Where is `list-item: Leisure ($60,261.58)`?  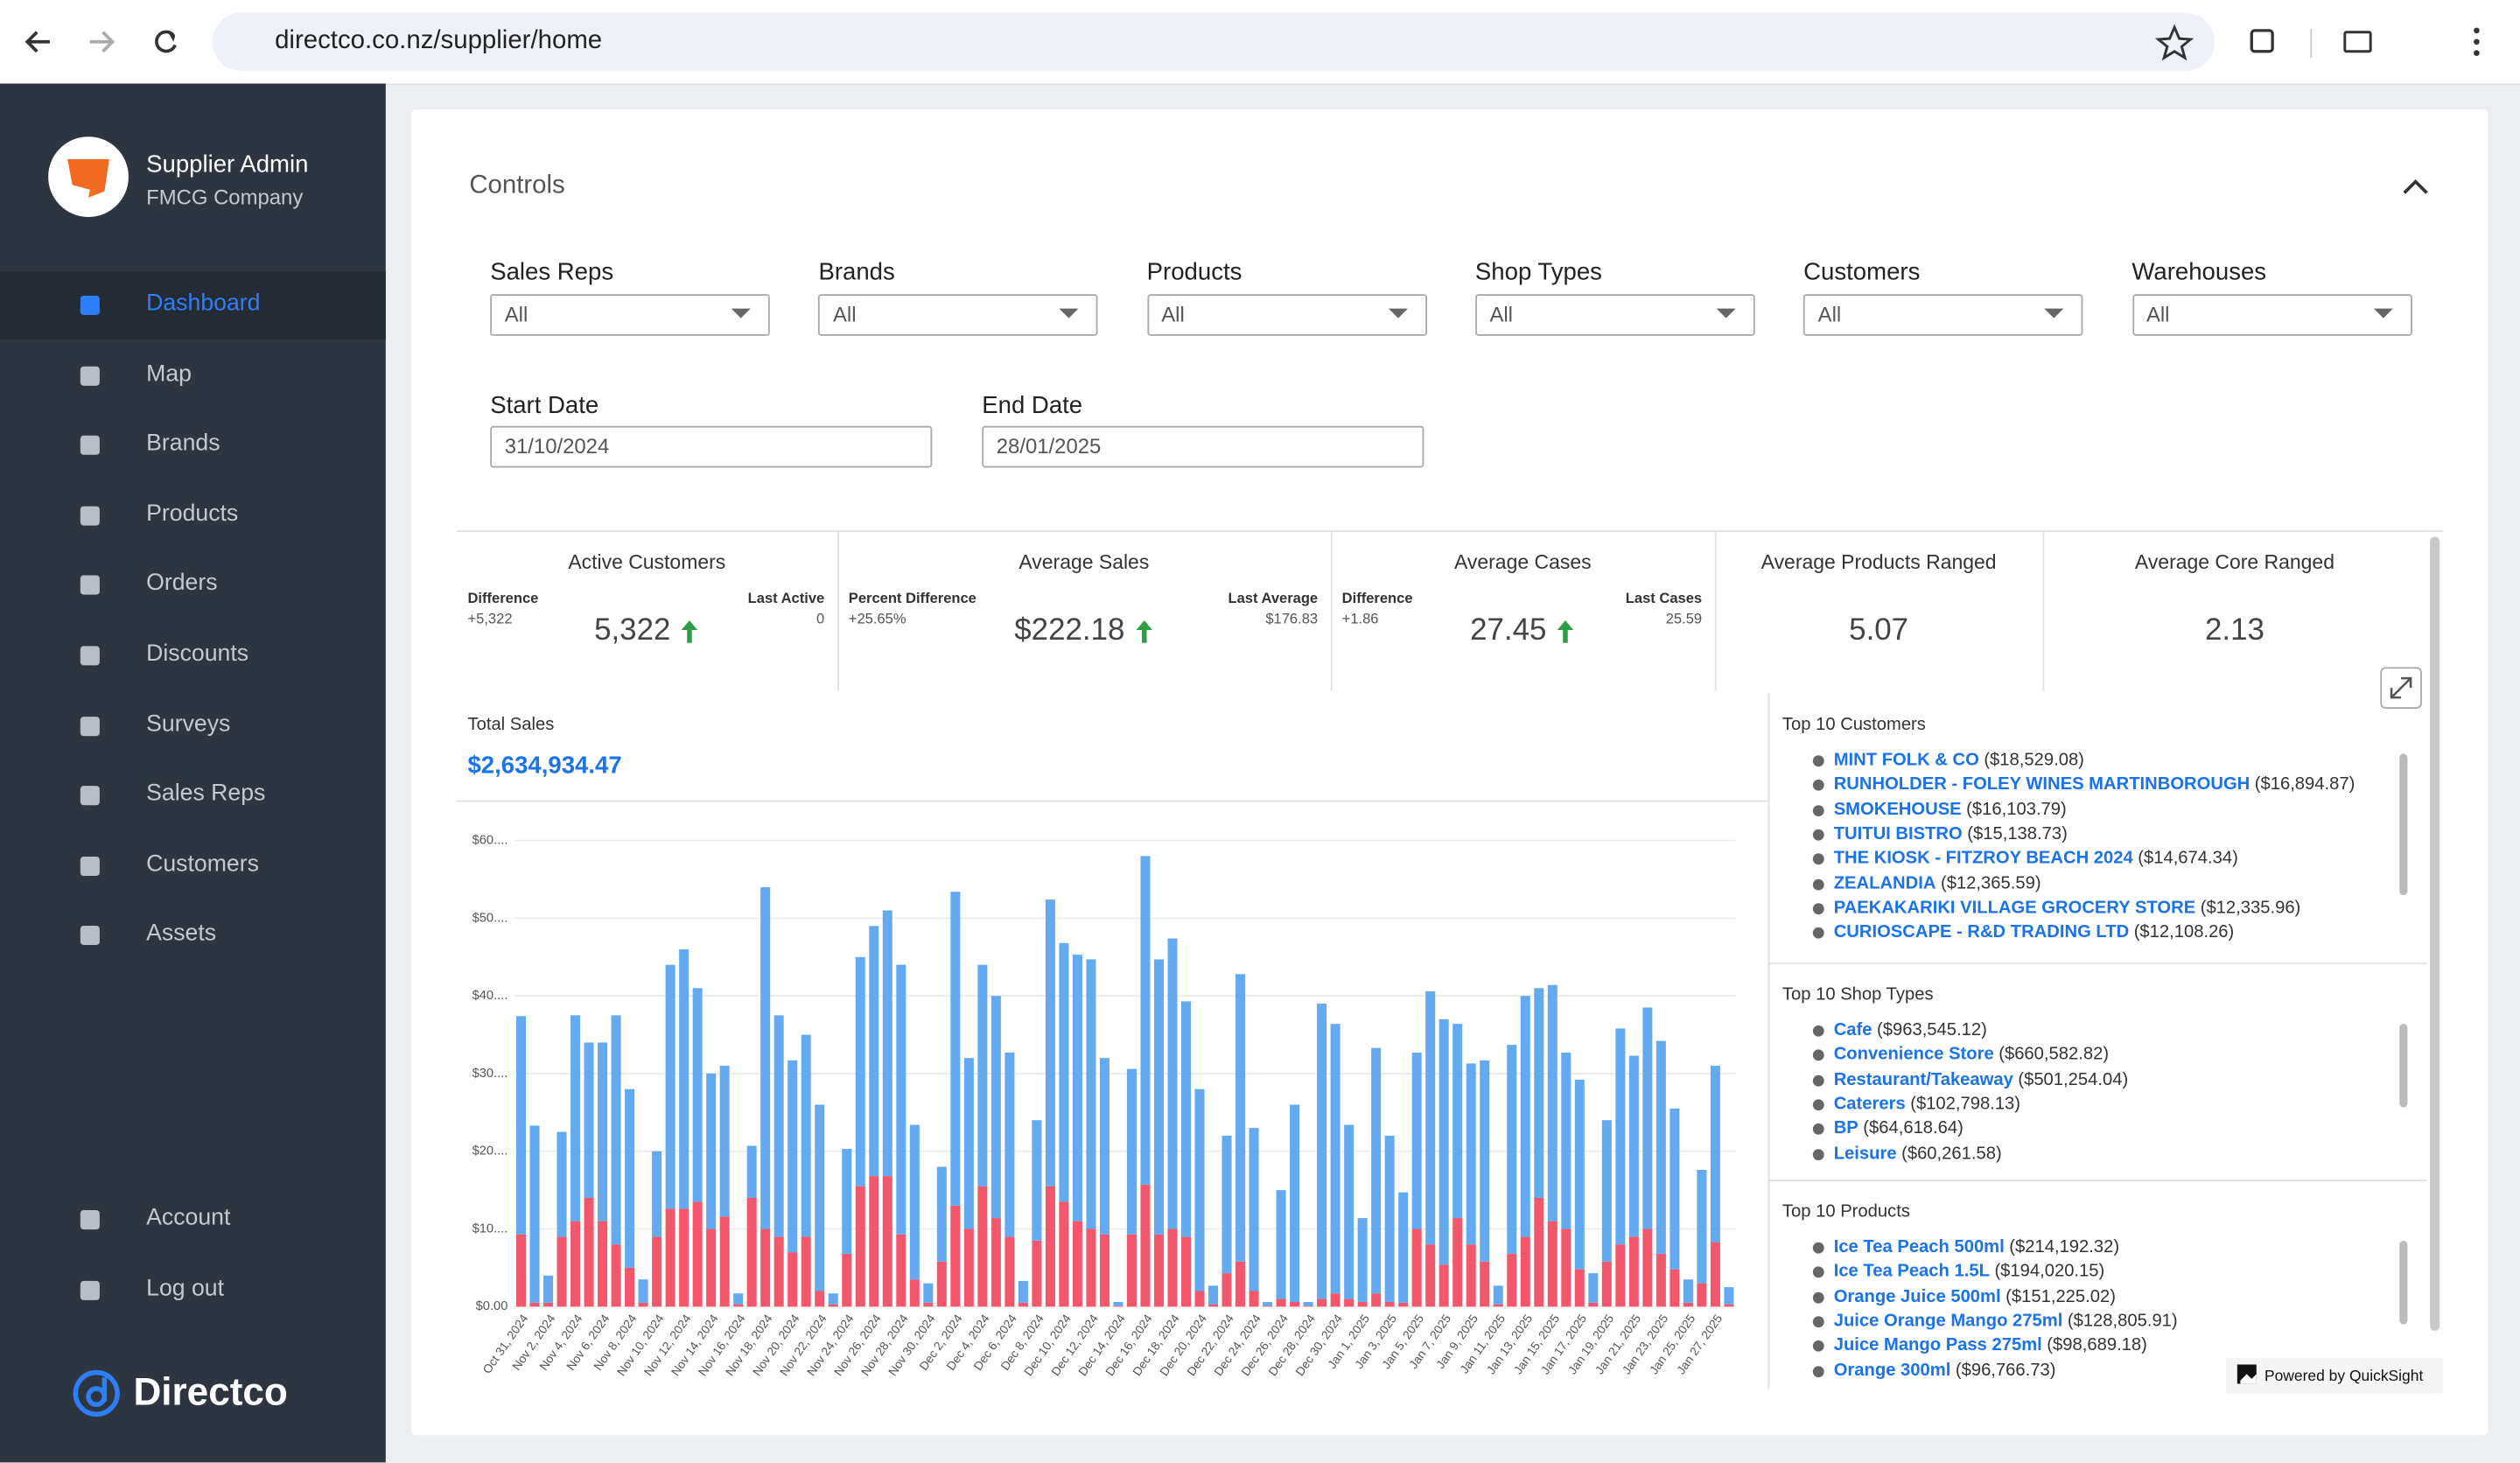
list-item: Leisure ($60,261.58) is located at coordinates (1918, 1153).